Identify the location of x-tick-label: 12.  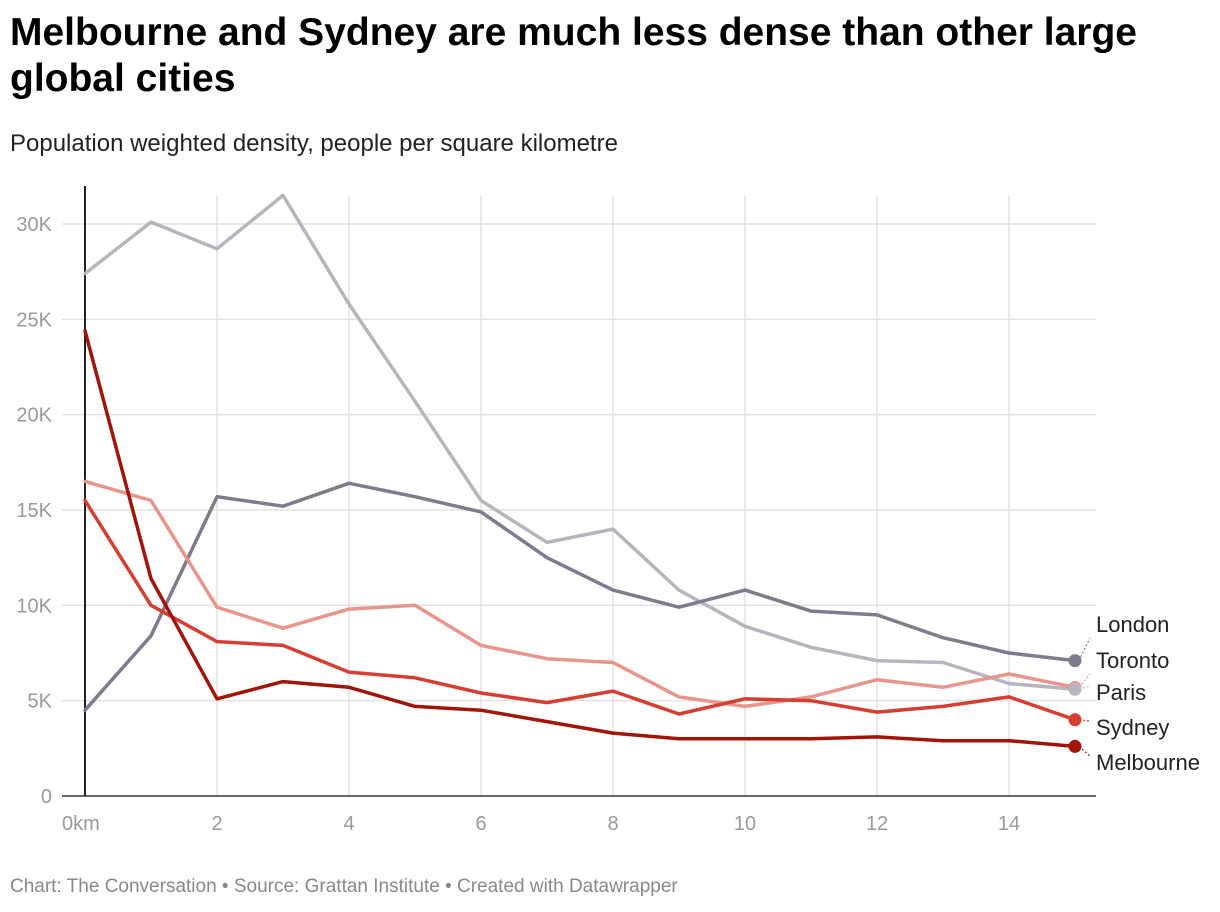
(877, 824).